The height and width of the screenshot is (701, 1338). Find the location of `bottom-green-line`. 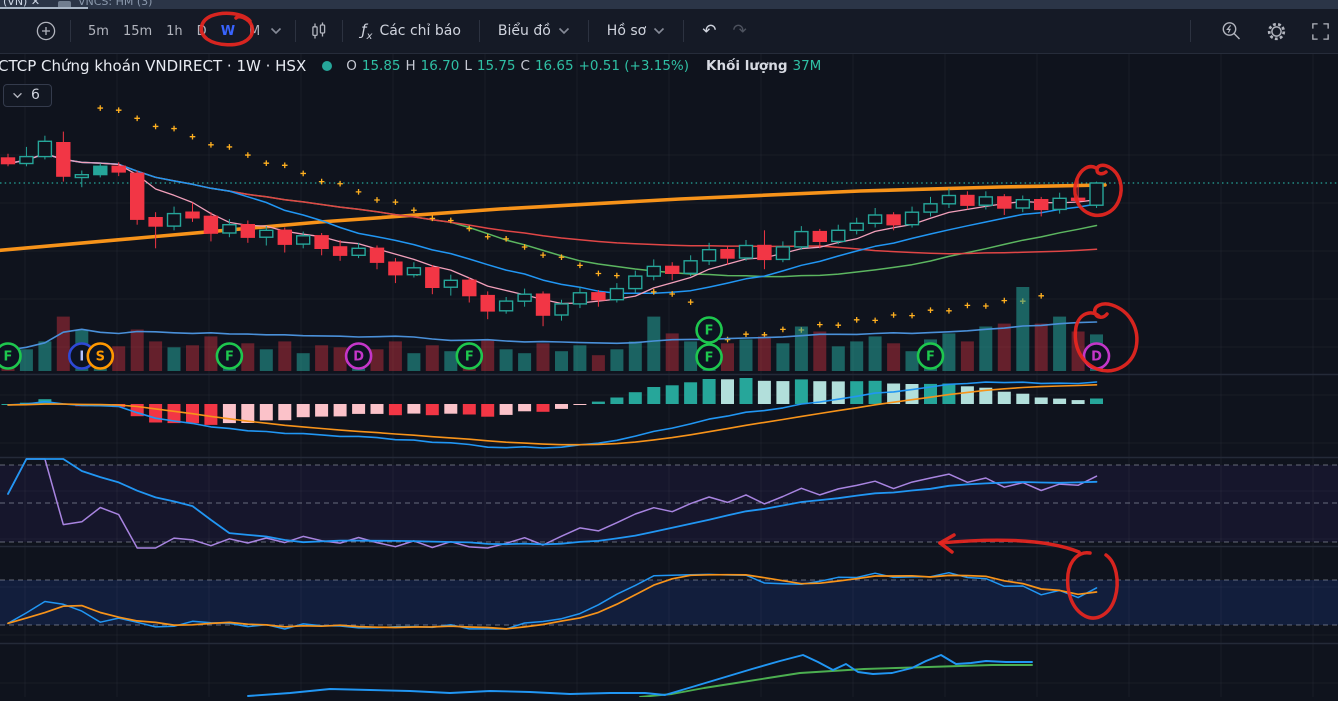

bottom-green-line is located at coordinates (836, 681).